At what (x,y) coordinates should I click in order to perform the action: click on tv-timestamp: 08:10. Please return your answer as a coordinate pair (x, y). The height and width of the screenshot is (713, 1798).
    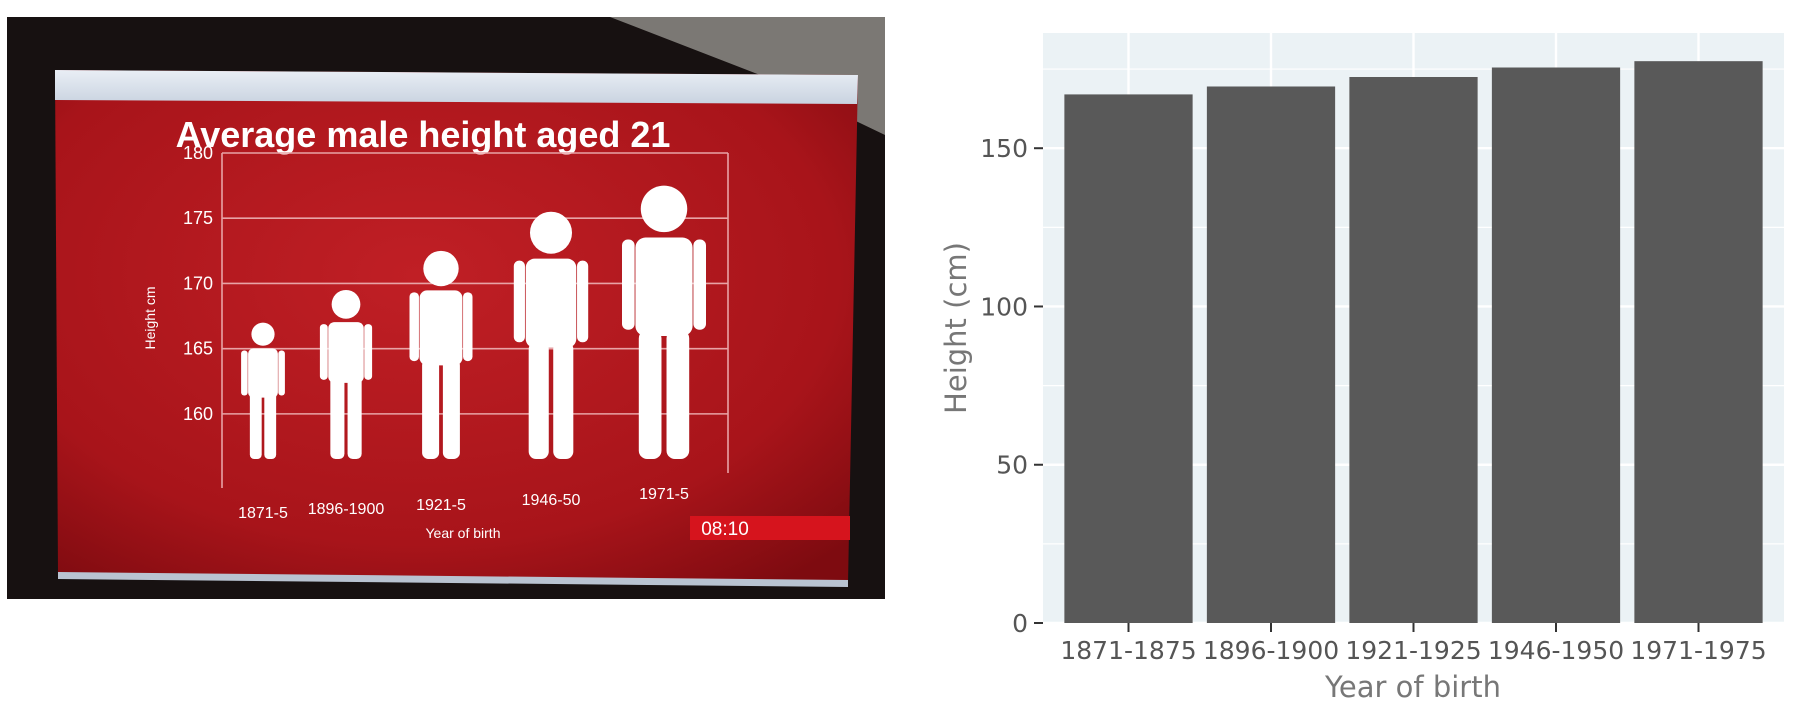
    Looking at the image, I should click on (725, 529).